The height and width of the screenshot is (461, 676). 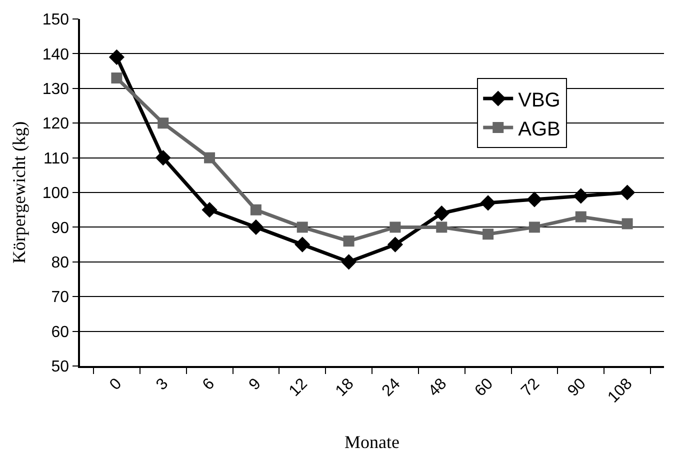 What do you see at coordinates (539, 100) in the screenshot?
I see `legend-label: VBG` at bounding box center [539, 100].